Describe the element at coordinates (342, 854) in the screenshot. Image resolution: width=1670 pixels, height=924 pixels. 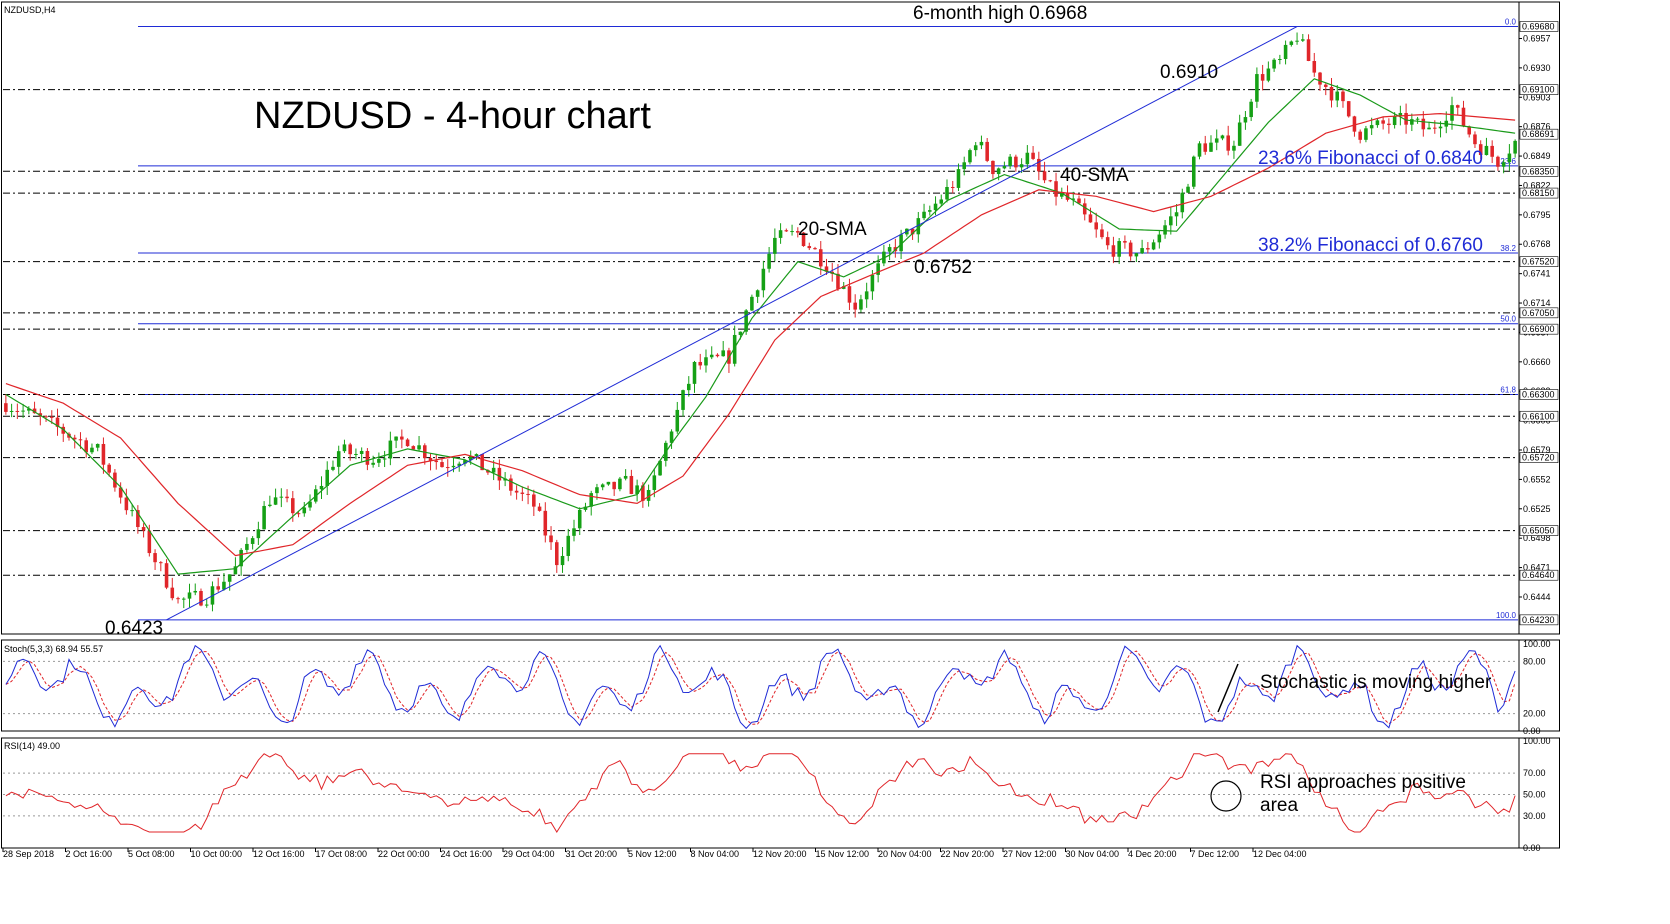
I see `x-tick-label: 17 Oct 08:00` at that location.